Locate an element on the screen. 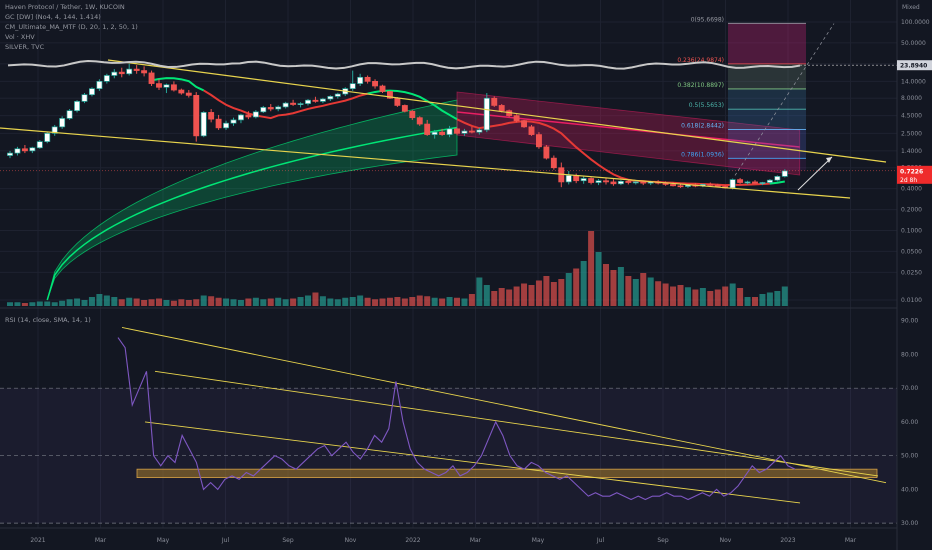 The height and width of the screenshot is (550, 932). price-tick-label: 50.0000 is located at coordinates (913, 43).